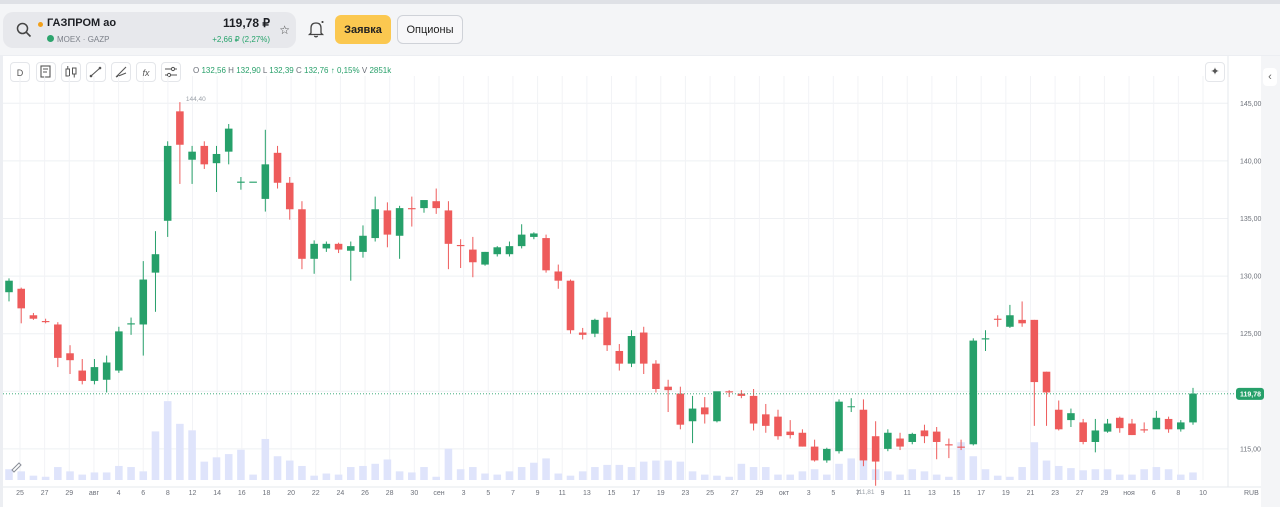 This screenshot has width=1280, height=507. Describe the element at coordinates (438, 493) in the screenshot. I see `x-tick-label: сен` at that location.